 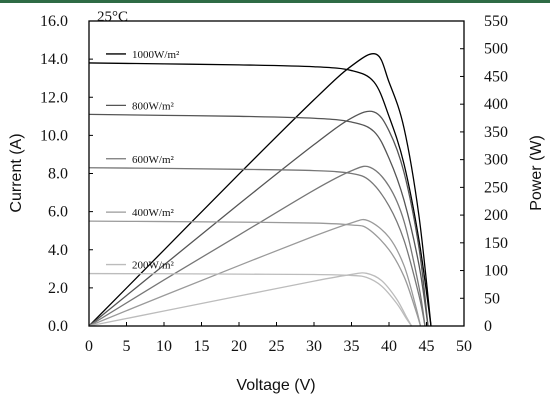 I want to click on y-left-axis-ticks: 0.0 2.0 4.0 6.0 8.0 10.0 12.0 14.0 16.0, so click(x=66, y=174).